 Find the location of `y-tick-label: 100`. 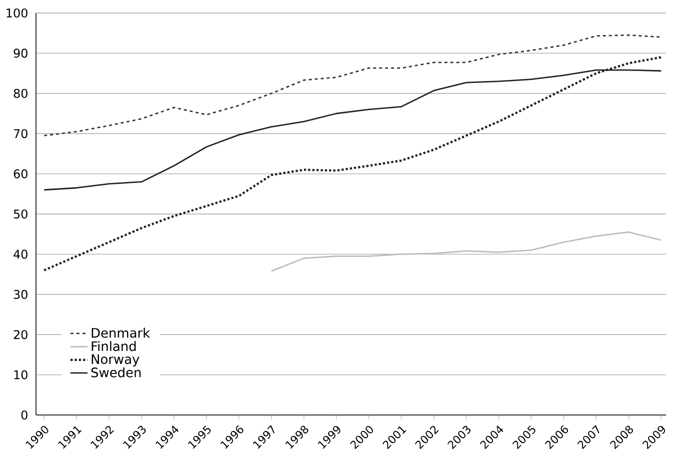

y-tick-label: 100 is located at coordinates (17, 13).